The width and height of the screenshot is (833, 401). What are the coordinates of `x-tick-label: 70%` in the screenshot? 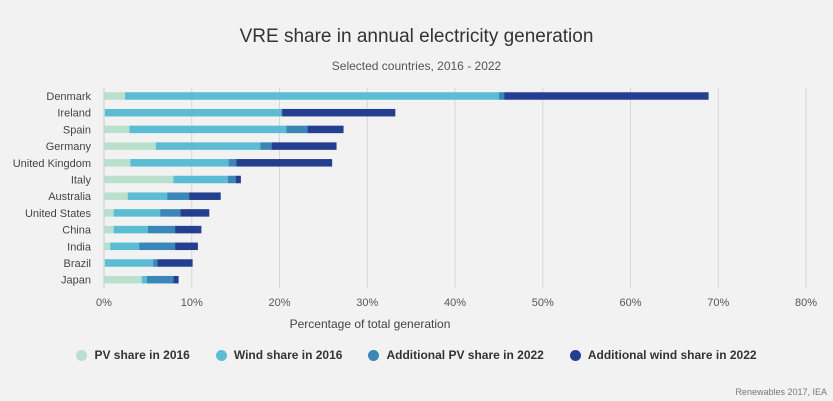 It's located at (718, 303).